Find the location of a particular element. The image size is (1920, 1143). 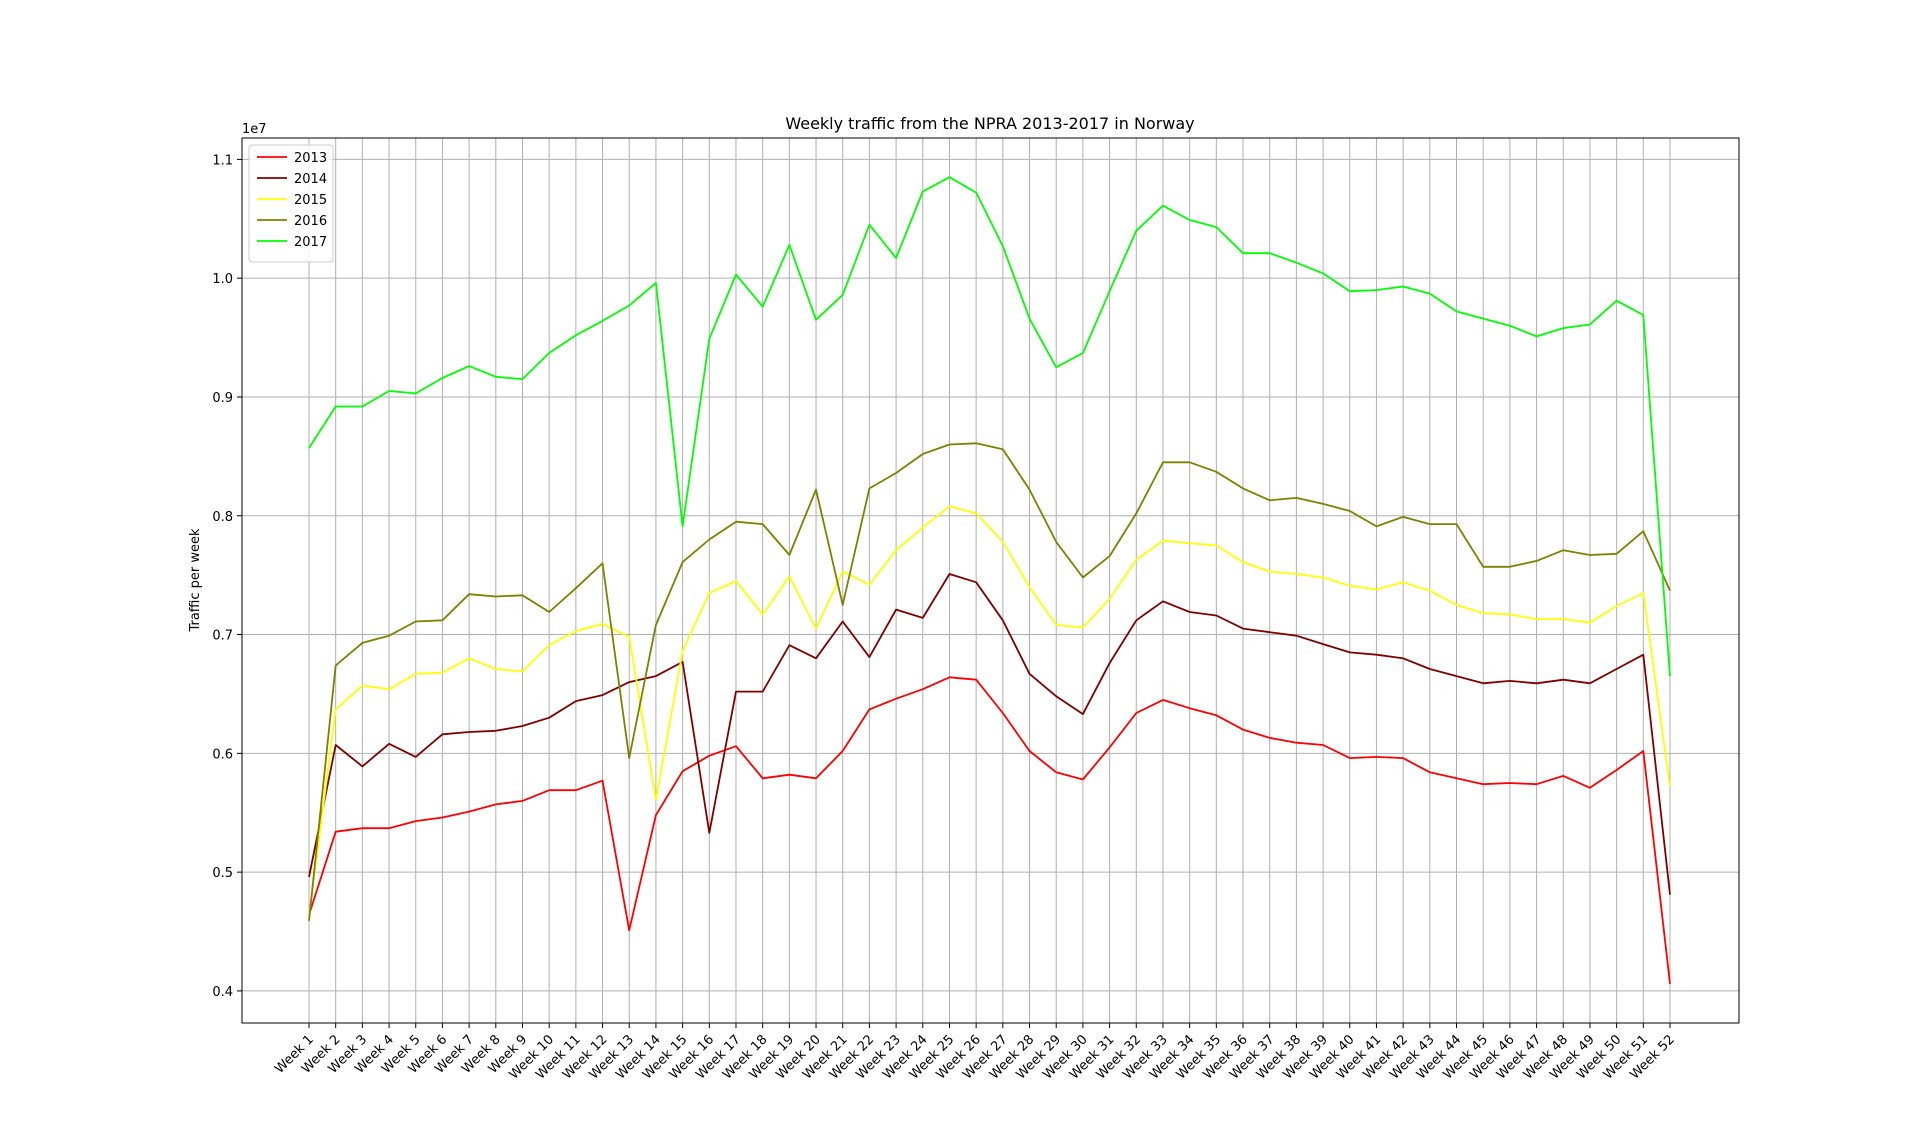

y-tick-label: 1.0 is located at coordinates (222, 279).